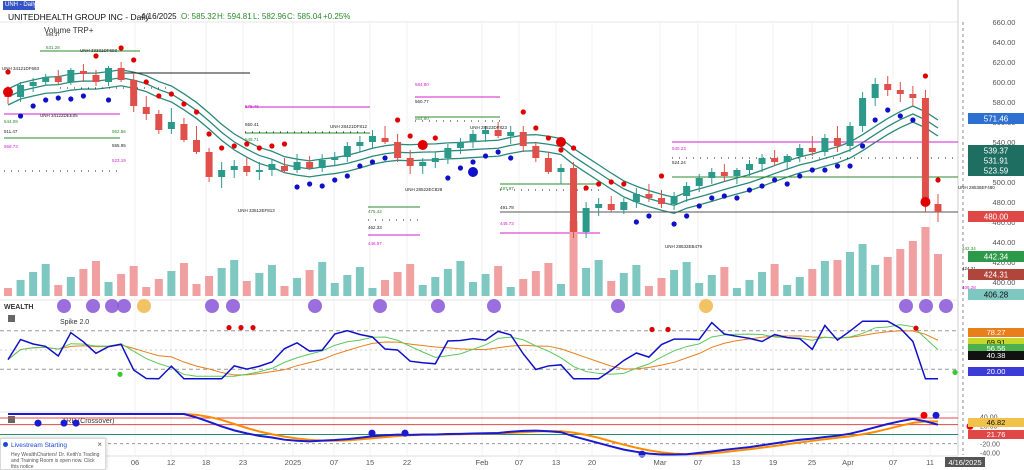 This screenshot has height=470, width=1024. Describe the element at coordinates (69, 30) in the screenshot. I see `study-label: Volume TRP+` at that location.